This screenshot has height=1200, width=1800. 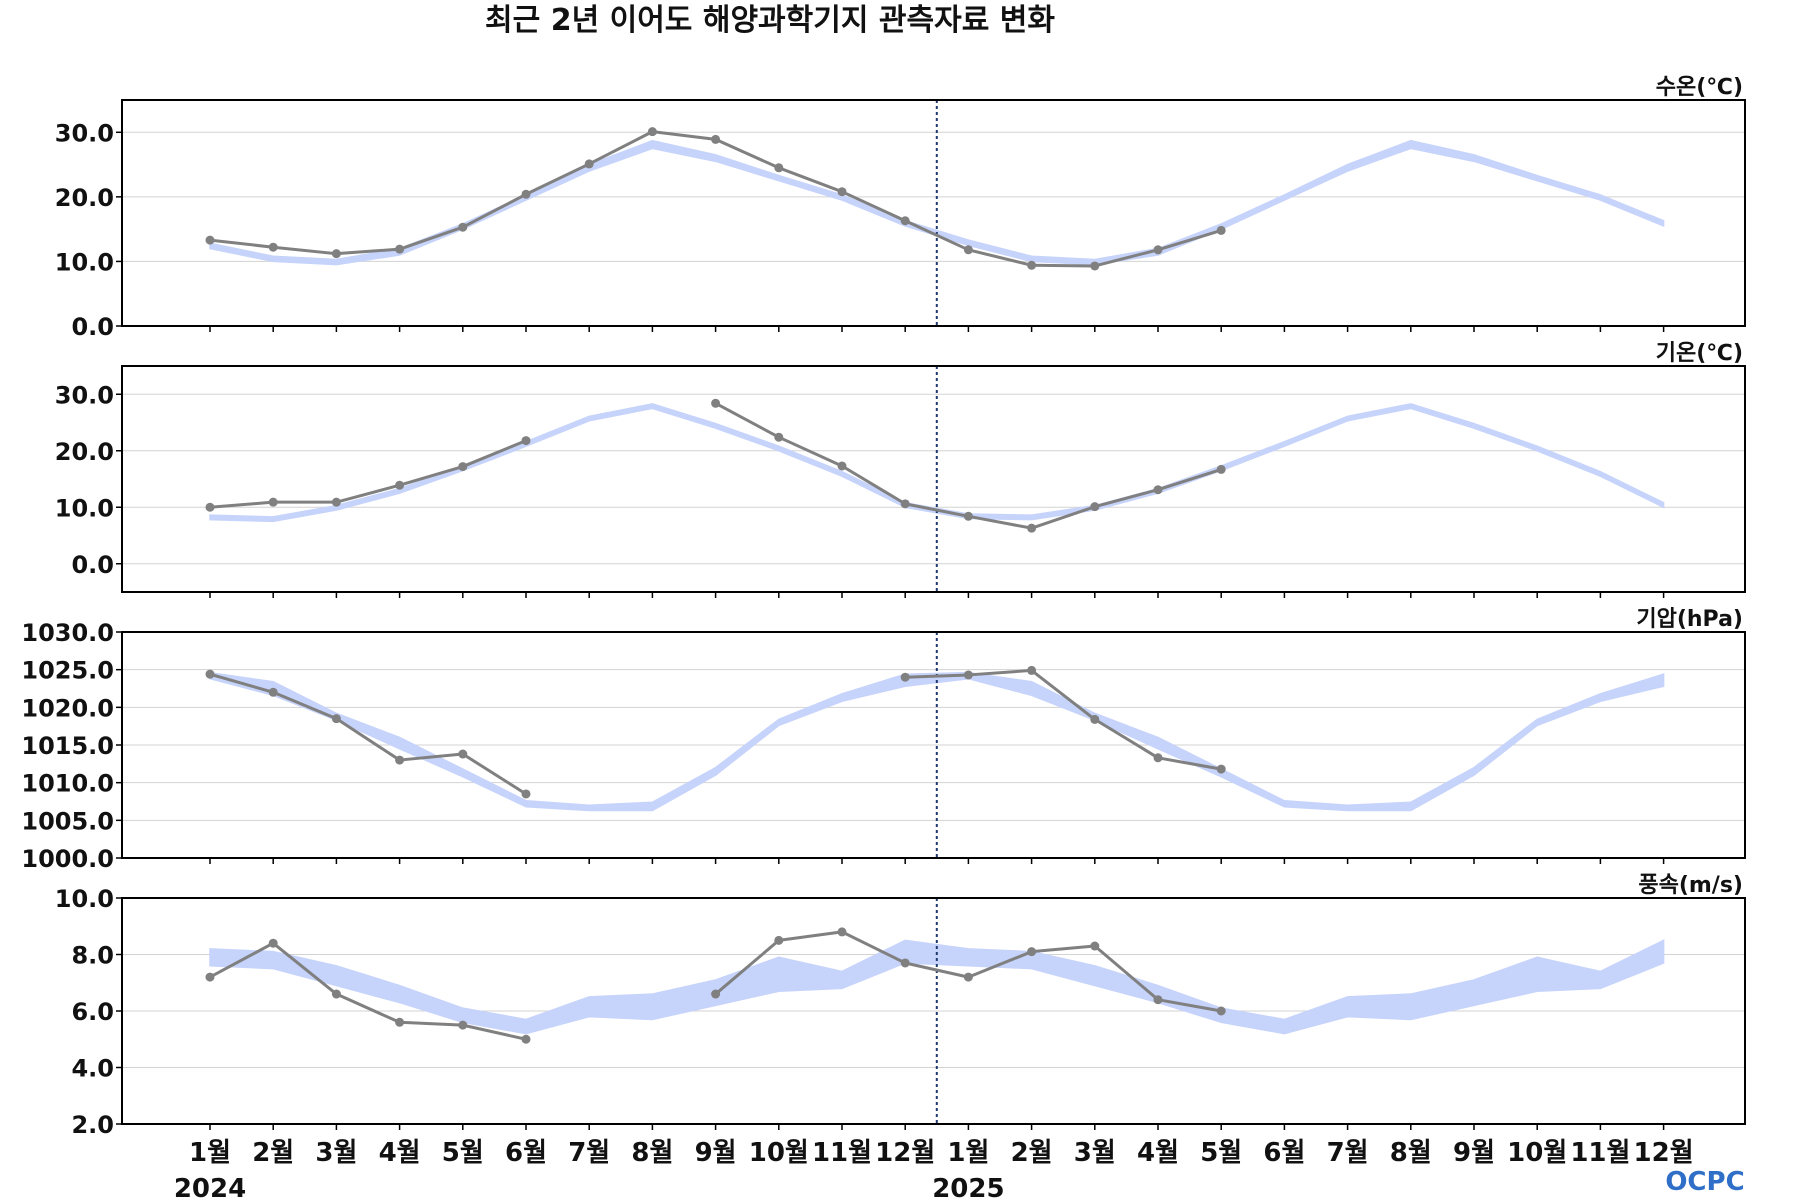 What do you see at coordinates (67, 746) in the screenshot?
I see `y-tick-label: 1015.0` at bounding box center [67, 746].